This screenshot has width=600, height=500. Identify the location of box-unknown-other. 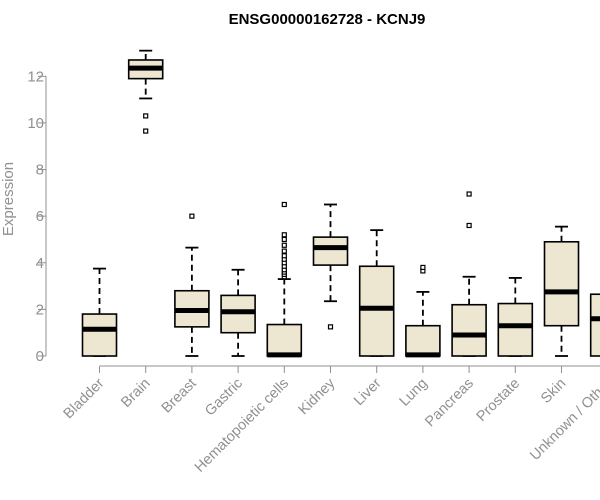
(594, 325).